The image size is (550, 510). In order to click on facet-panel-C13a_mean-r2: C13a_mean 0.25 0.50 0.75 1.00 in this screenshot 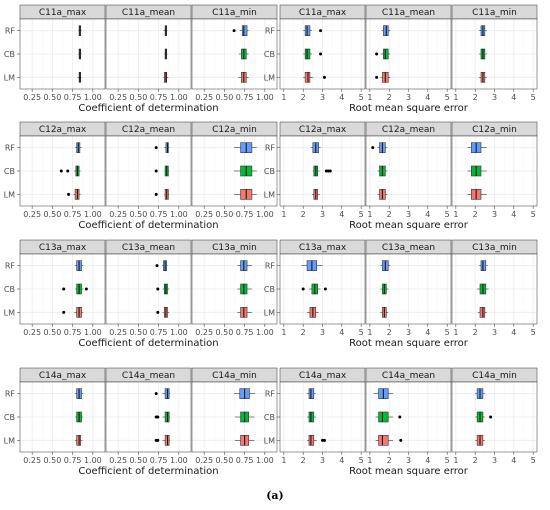, I will do `click(148, 288)`.